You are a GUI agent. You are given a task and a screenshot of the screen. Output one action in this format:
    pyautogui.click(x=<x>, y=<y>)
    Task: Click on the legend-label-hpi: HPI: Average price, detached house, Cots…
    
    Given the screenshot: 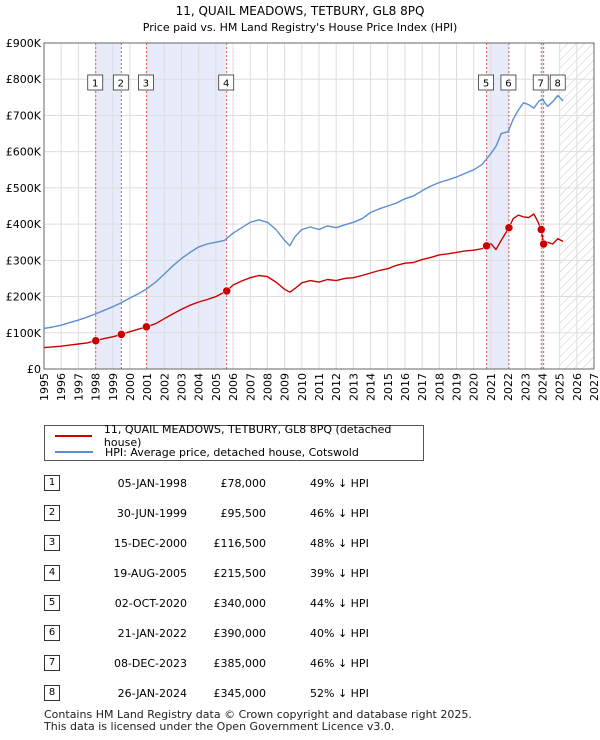 What is the action you would take?
    pyautogui.click(x=232, y=452)
    